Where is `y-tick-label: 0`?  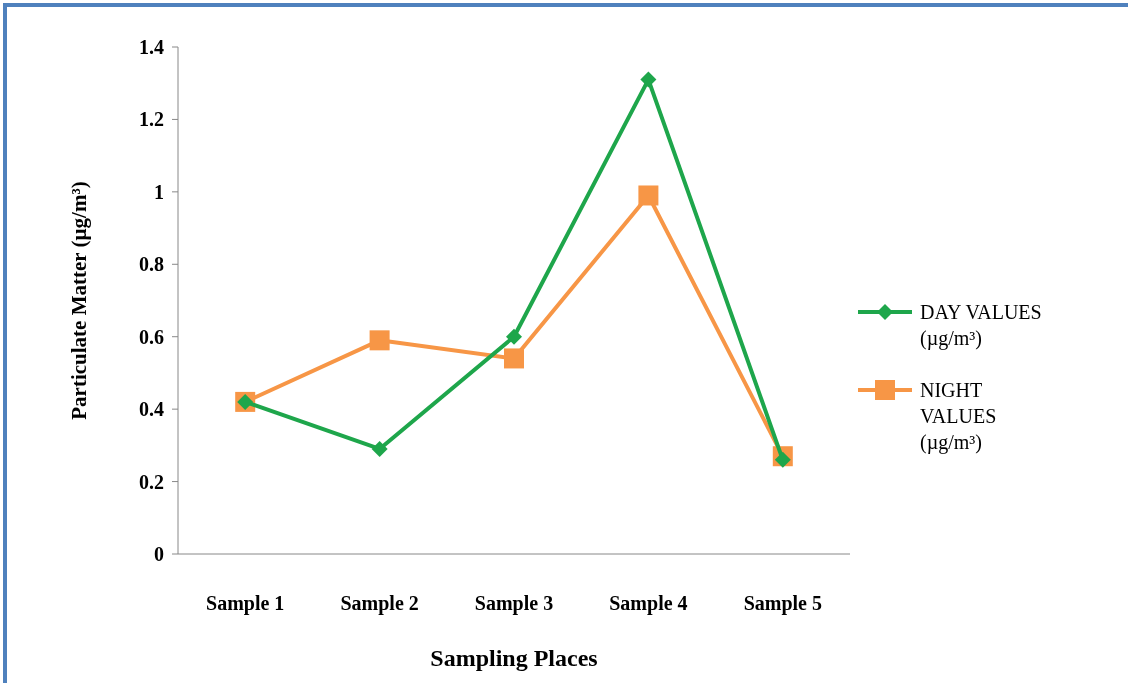
y-tick-label: 0 is located at coordinates (159, 554).